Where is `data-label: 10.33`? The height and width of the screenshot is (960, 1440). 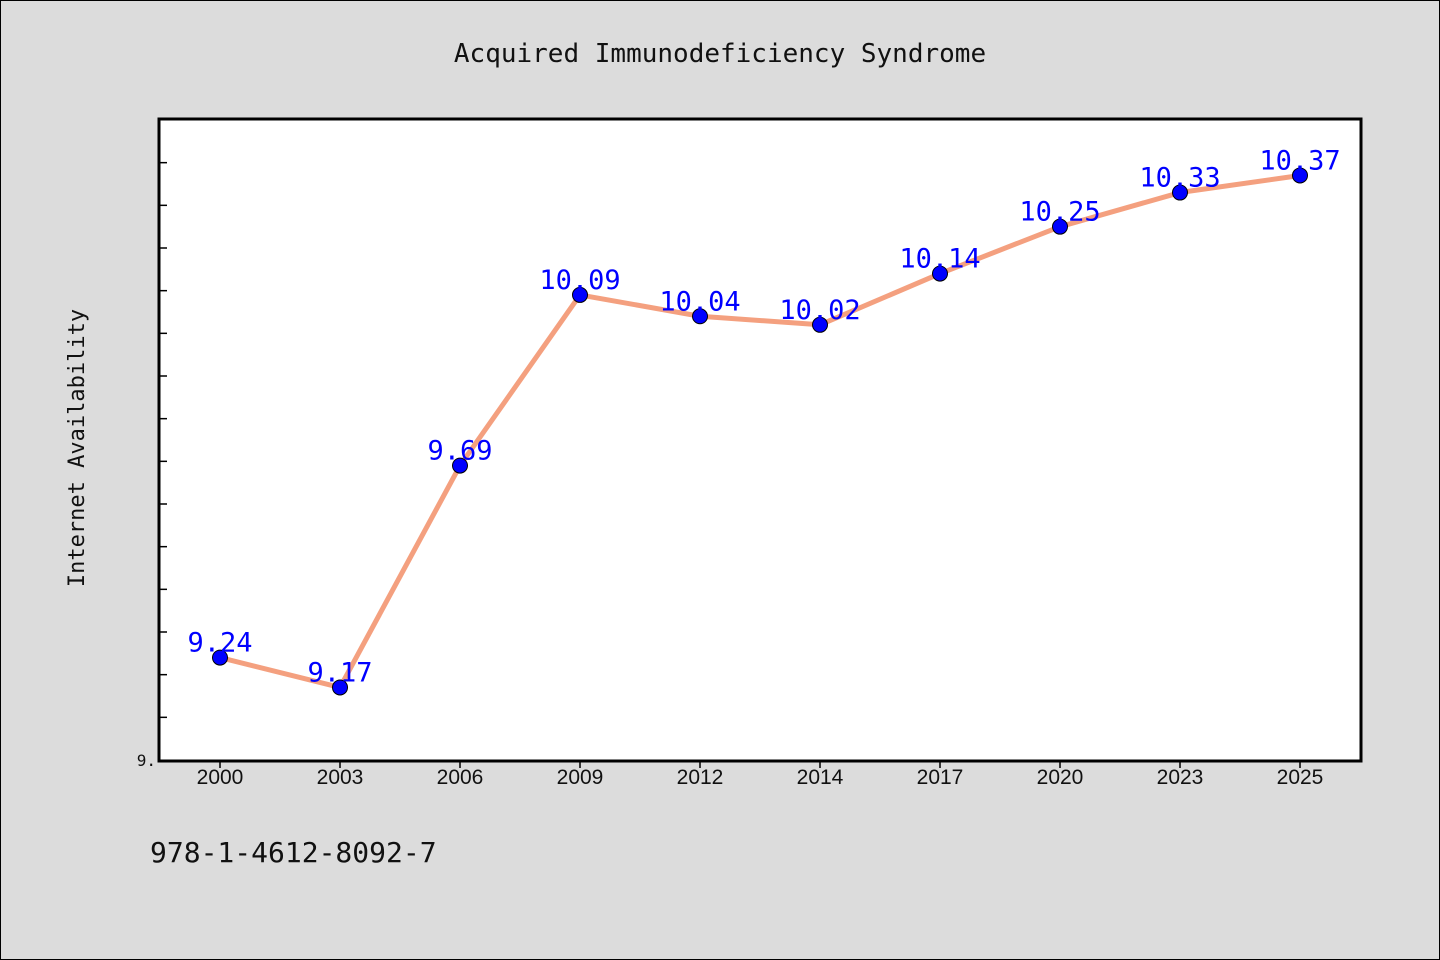
data-label: 10.33 is located at coordinates (1179, 178).